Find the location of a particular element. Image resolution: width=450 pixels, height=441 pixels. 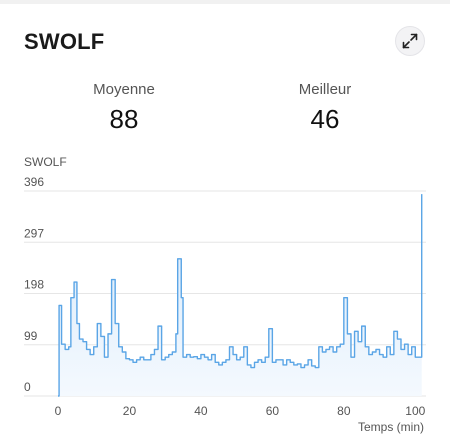

x-axis-label: Temps (min) is located at coordinates (391, 427).